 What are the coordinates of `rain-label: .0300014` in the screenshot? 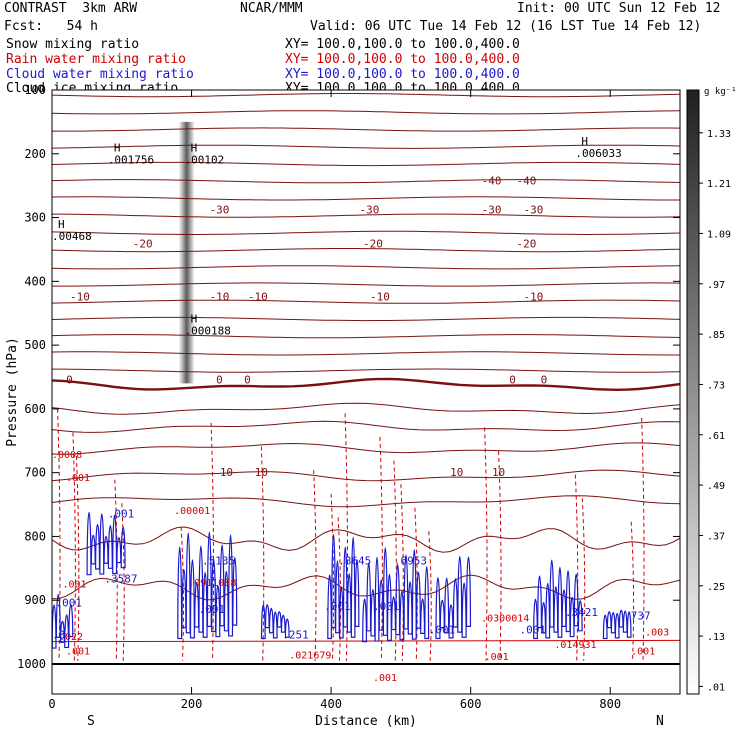 It's located at (505, 618).